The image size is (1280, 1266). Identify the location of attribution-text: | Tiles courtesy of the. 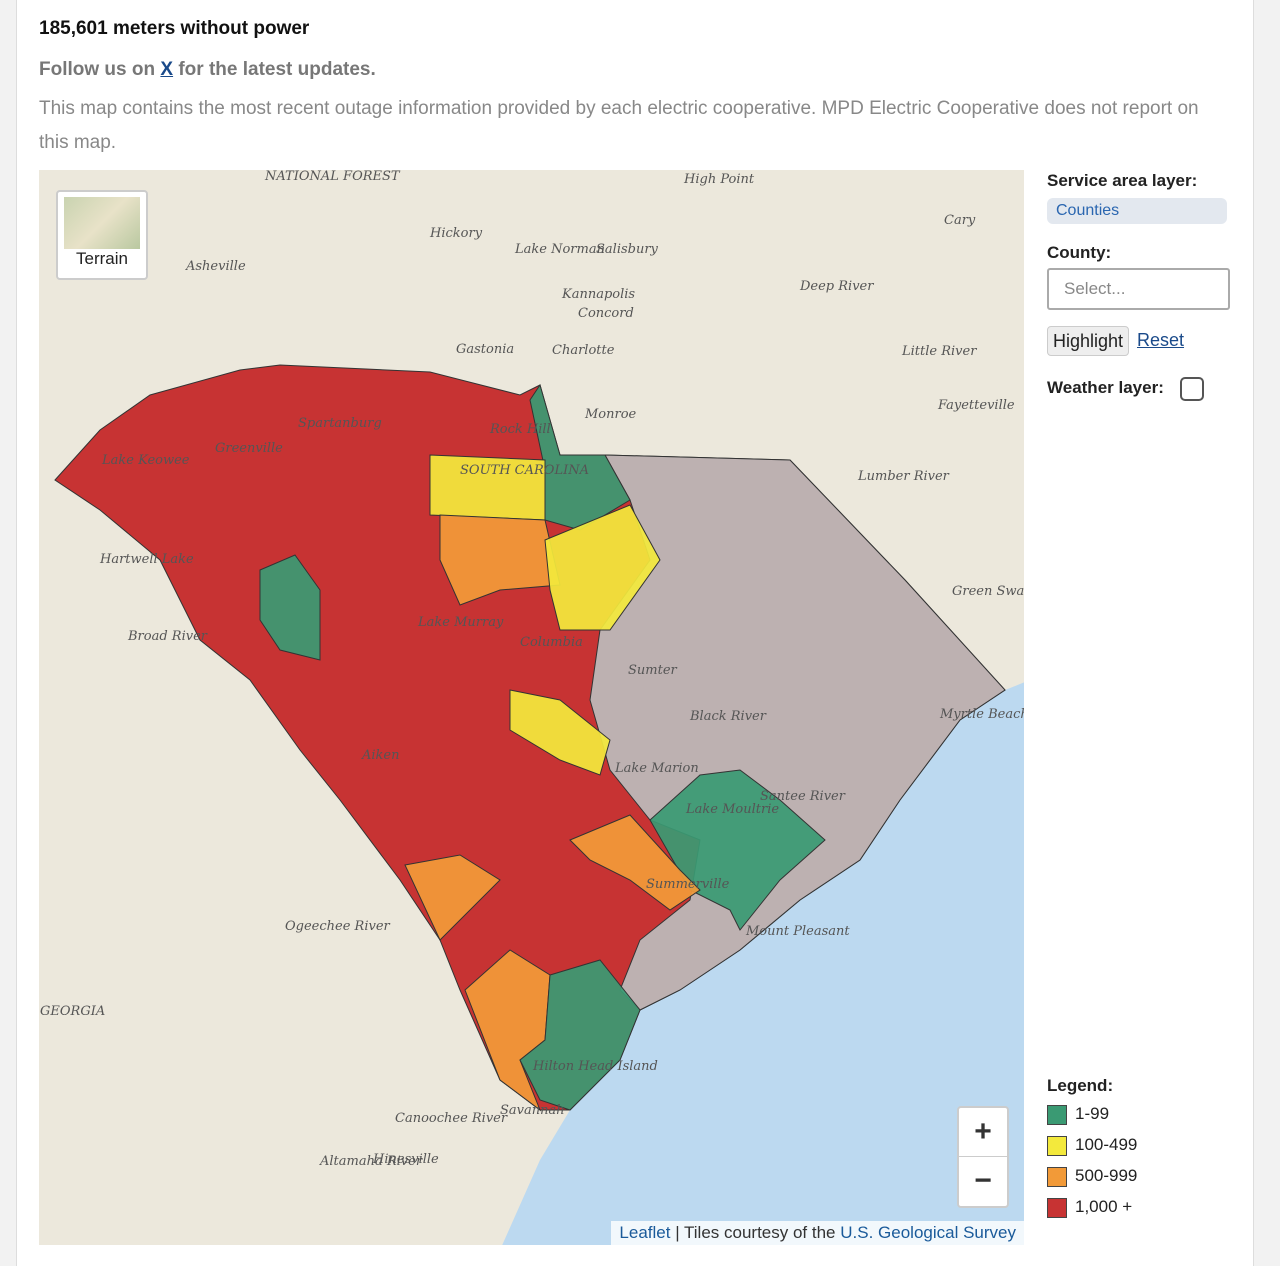
(755, 1232).